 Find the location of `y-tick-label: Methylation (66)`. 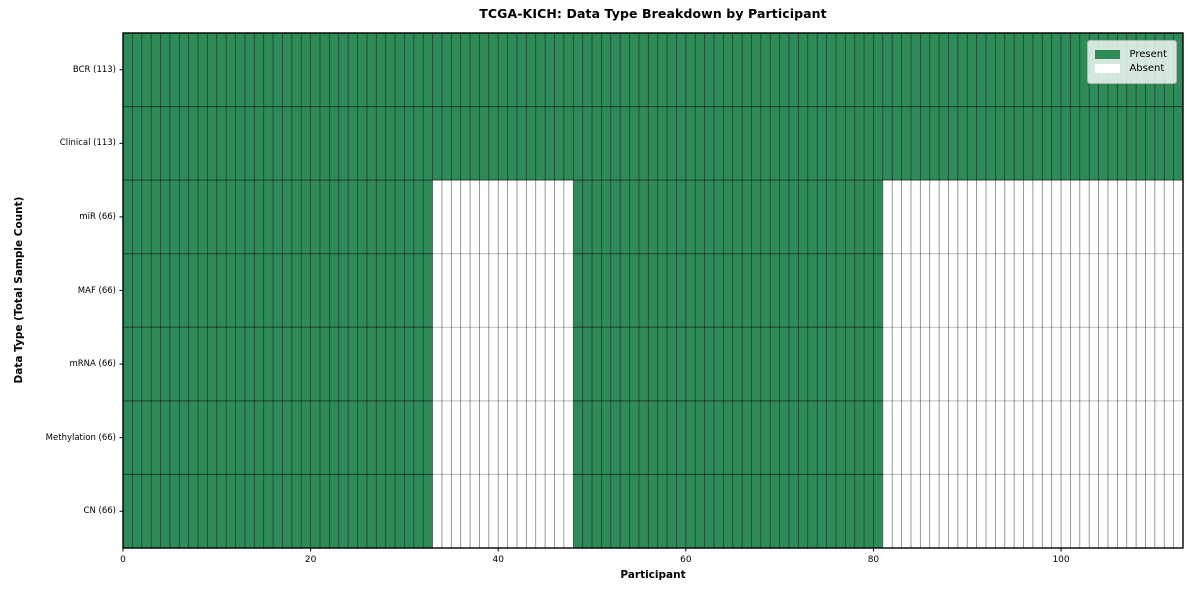

y-tick-label: Methylation (66) is located at coordinates (80, 437).